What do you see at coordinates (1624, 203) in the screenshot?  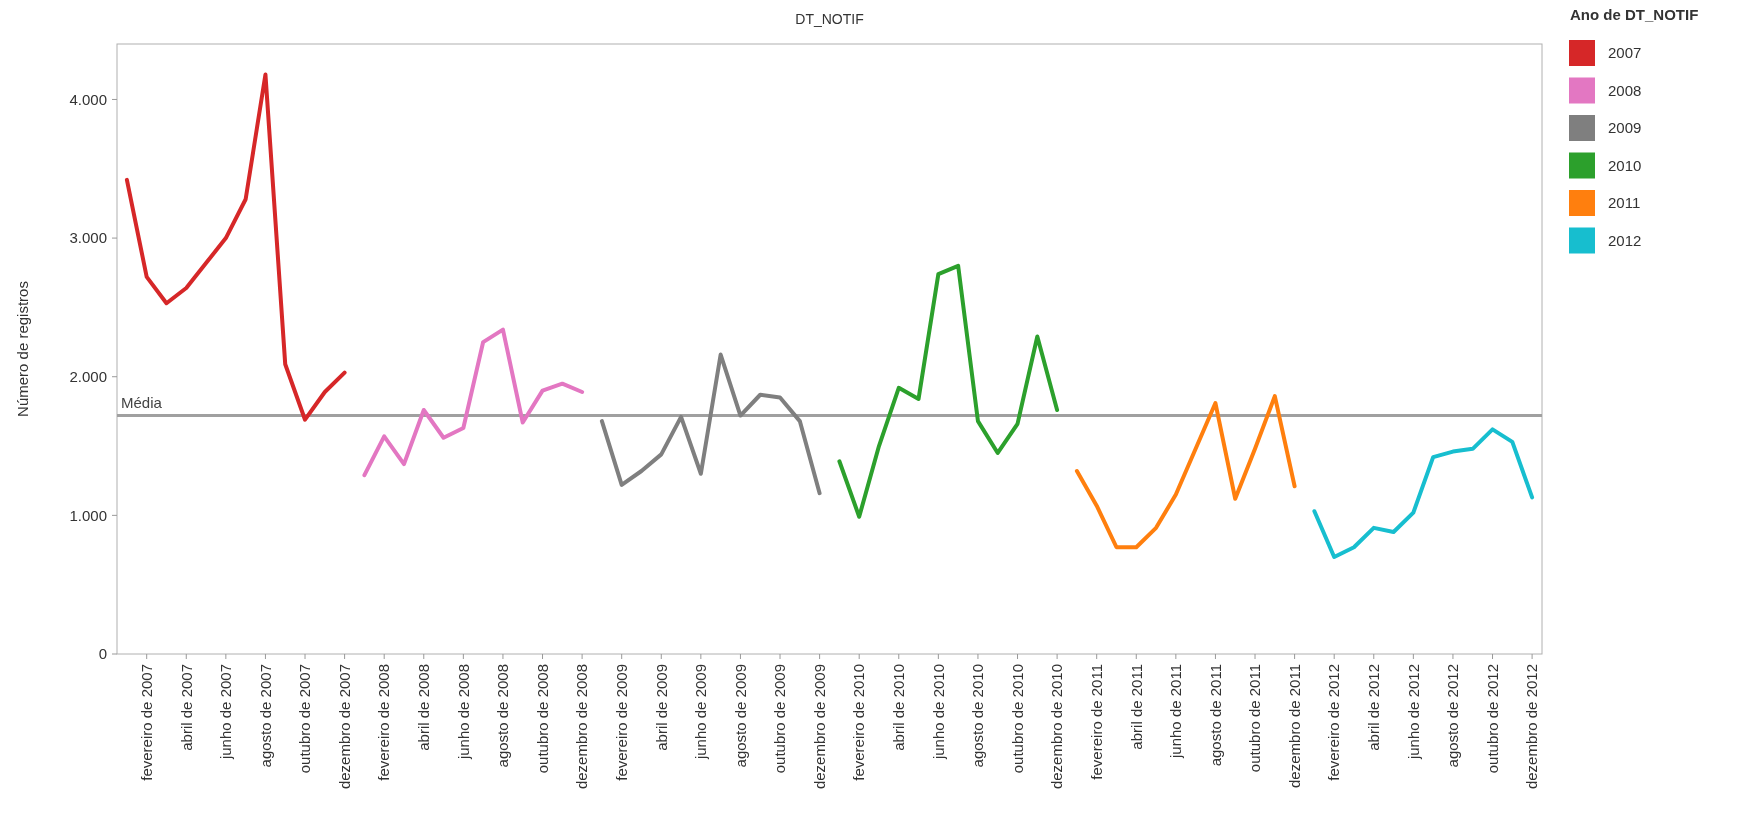 I see `legend-label: 2011` at bounding box center [1624, 203].